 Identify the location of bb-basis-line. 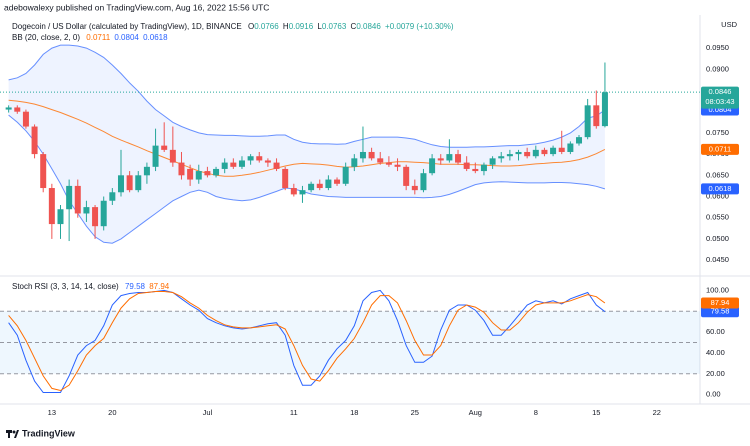
(307, 138).